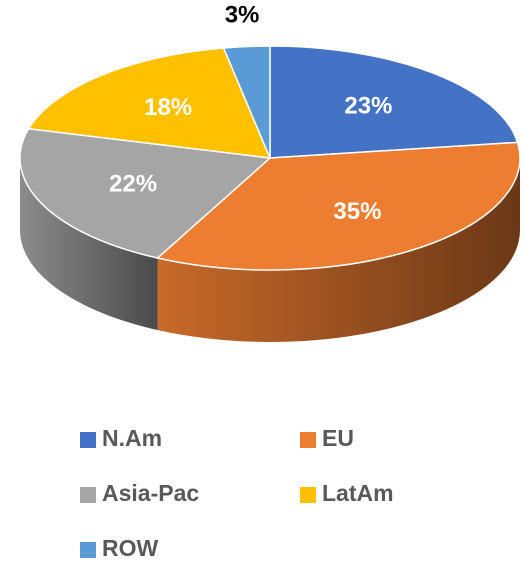  I want to click on pie-side, so click(89, 244).